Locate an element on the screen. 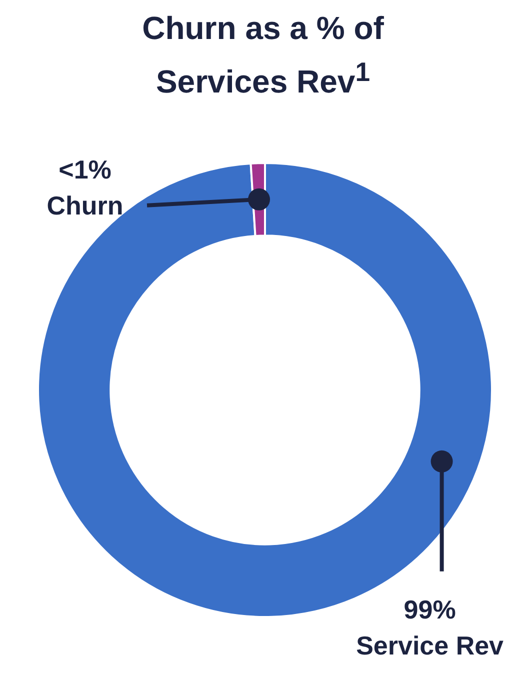  chart-title: Churn as a % of Services Rev$^{1}$ is located at coordinates (263, 55).